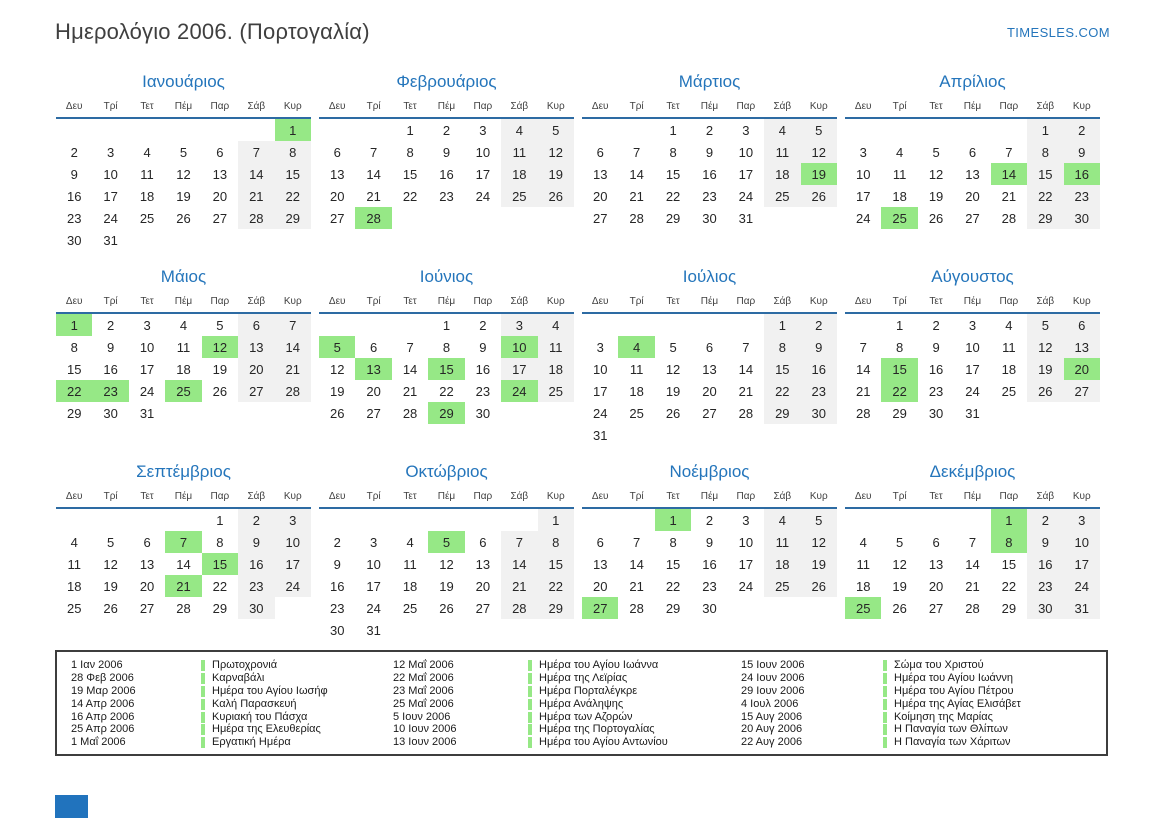 This screenshot has width=1169, height=827. Describe the element at coordinates (923, 704) in the screenshot. I see `legend-item: 4 Ιουλ 2006 Ημέρα της Αγίας Ελισάβετ` at that location.